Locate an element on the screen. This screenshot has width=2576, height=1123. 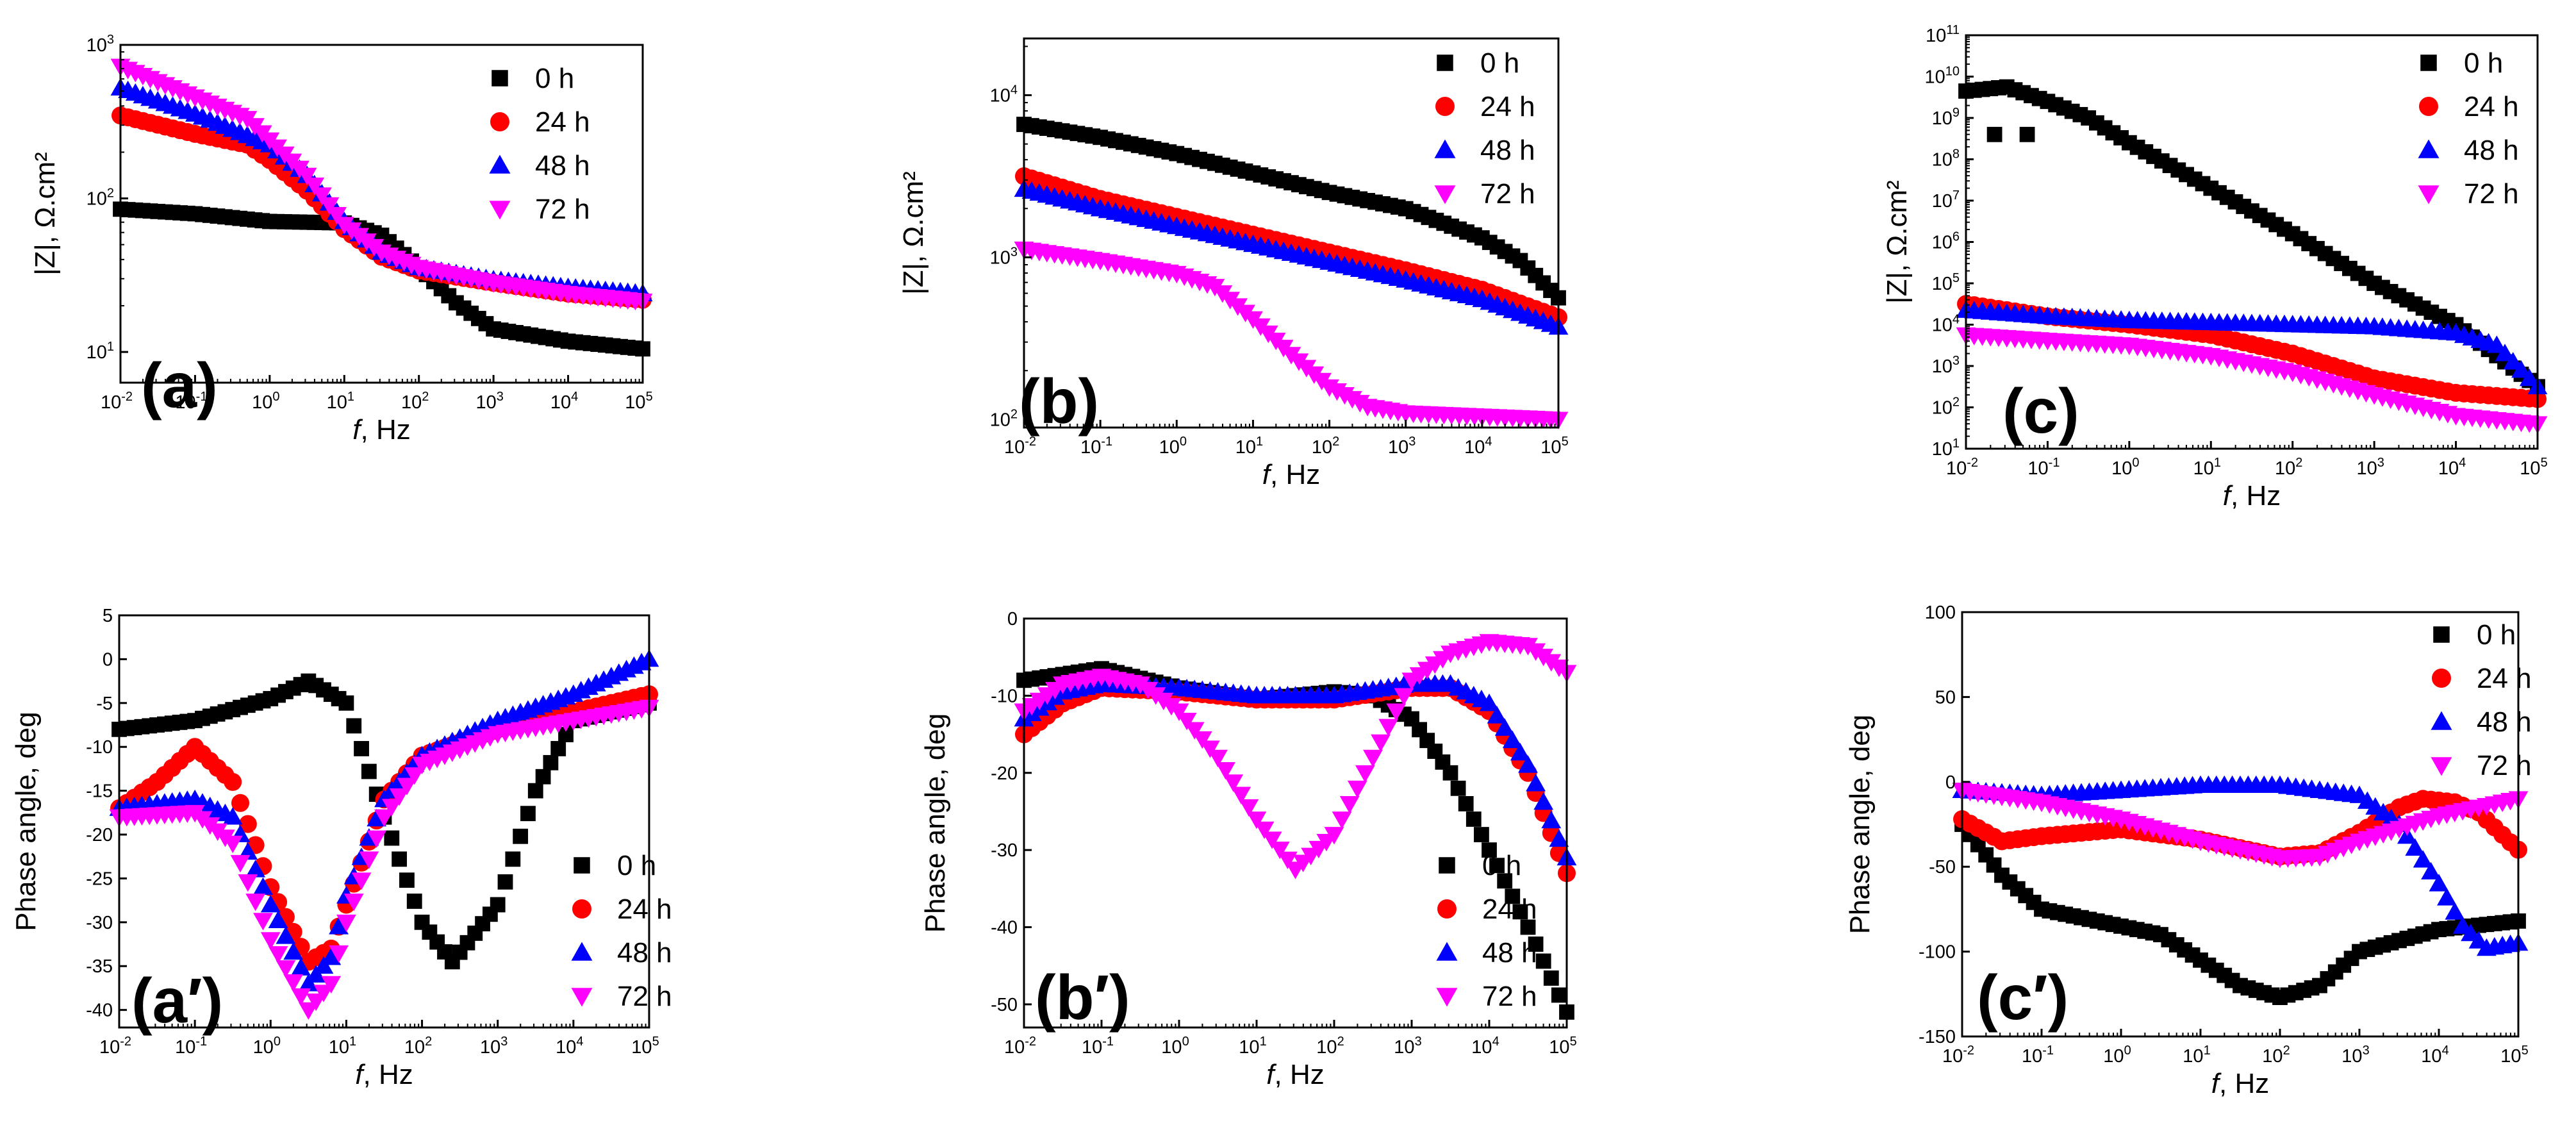
y-tick-label: -10 is located at coordinates (99, 747).